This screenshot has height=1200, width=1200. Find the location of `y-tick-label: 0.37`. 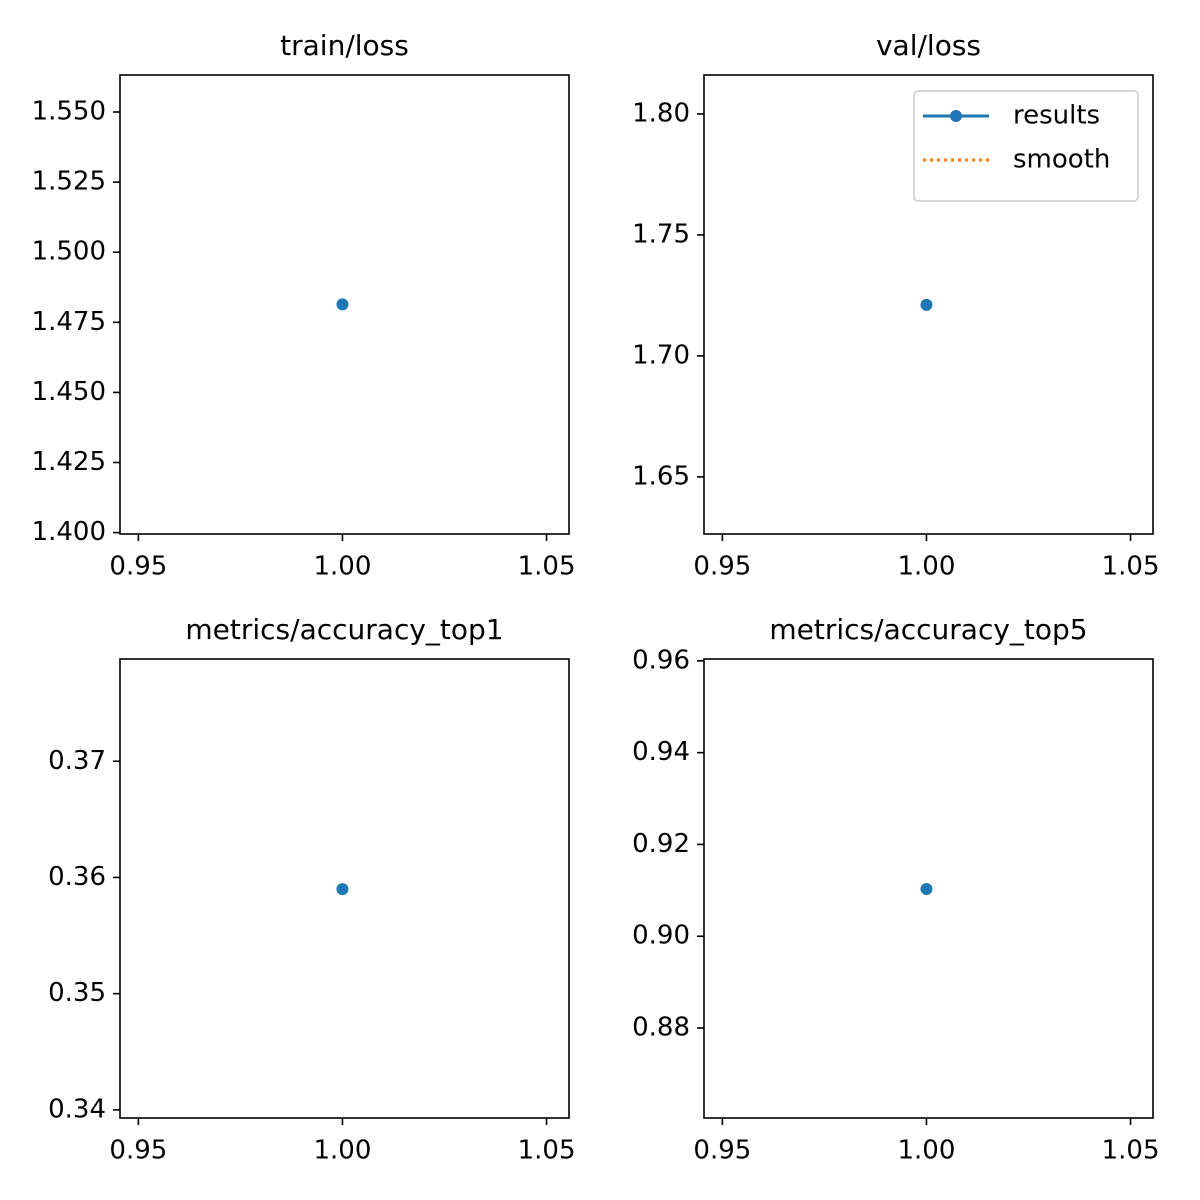

y-tick-label: 0.37 is located at coordinates (77, 761).